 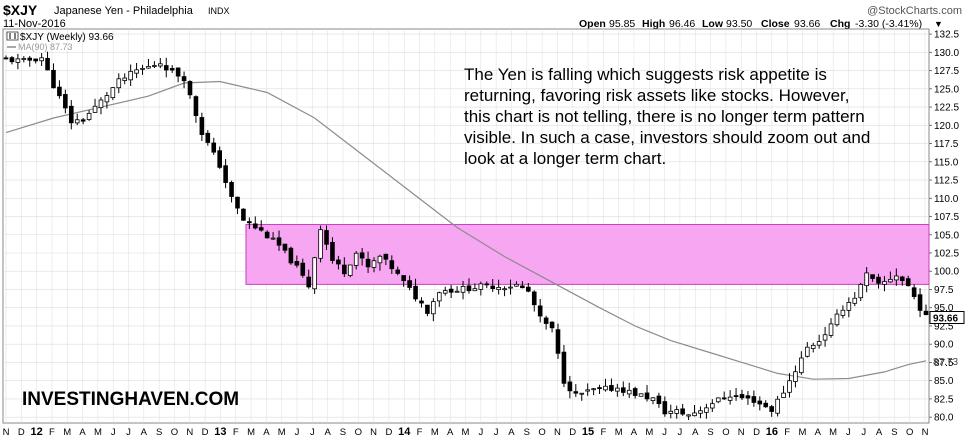 I want to click on y-tick-label: 82.5, so click(x=944, y=399).